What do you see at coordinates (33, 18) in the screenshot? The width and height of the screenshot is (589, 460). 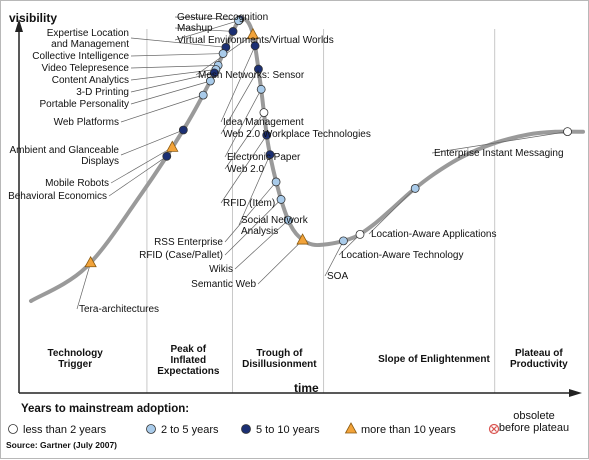 I see `y-axis-label: visibility` at bounding box center [33, 18].